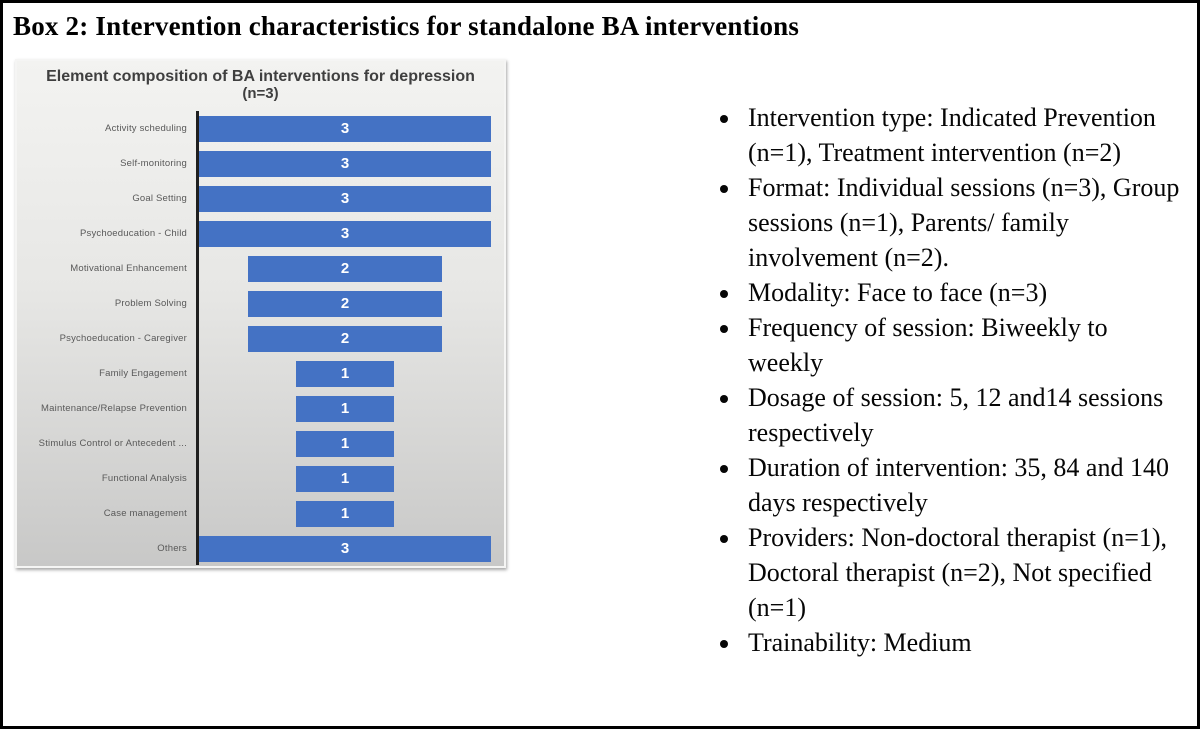  I want to click on category-label: Psychoeducation - Caregiver, so click(123, 338).